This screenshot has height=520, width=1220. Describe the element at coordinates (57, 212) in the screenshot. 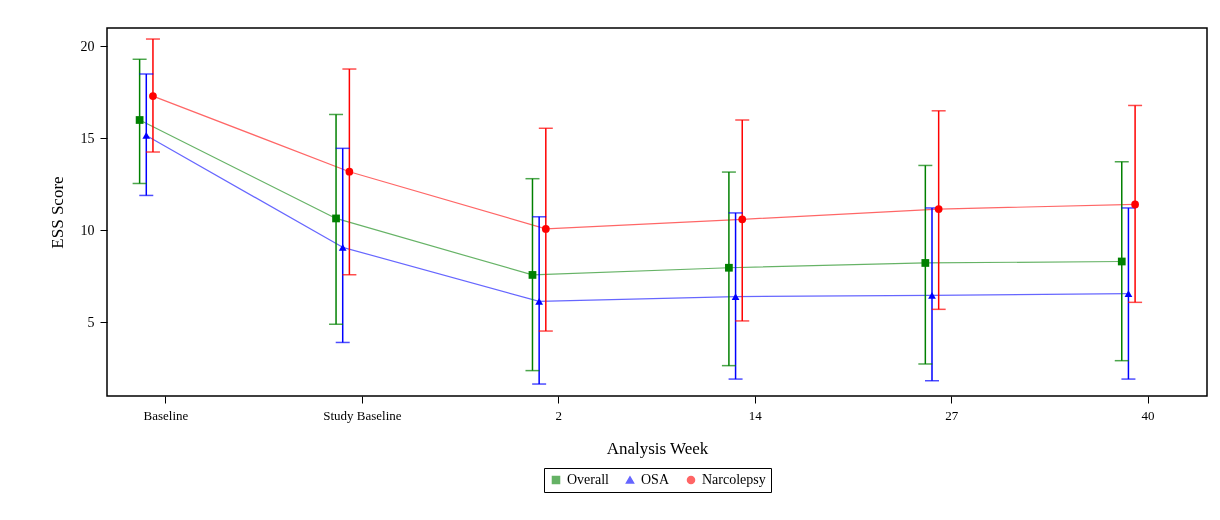

I see `y-axis-title: ESS Score` at that location.